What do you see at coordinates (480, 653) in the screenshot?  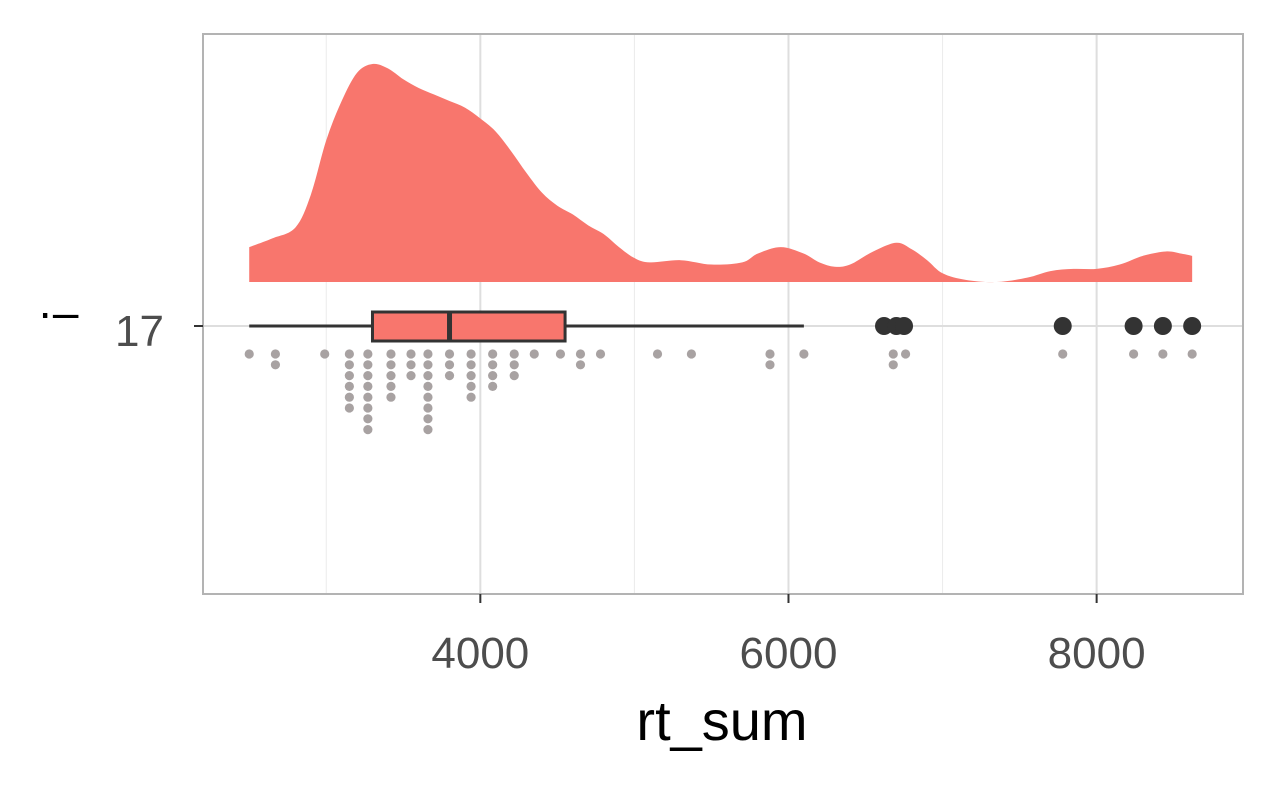 I see `x-tick-label-4000: 4000` at bounding box center [480, 653].